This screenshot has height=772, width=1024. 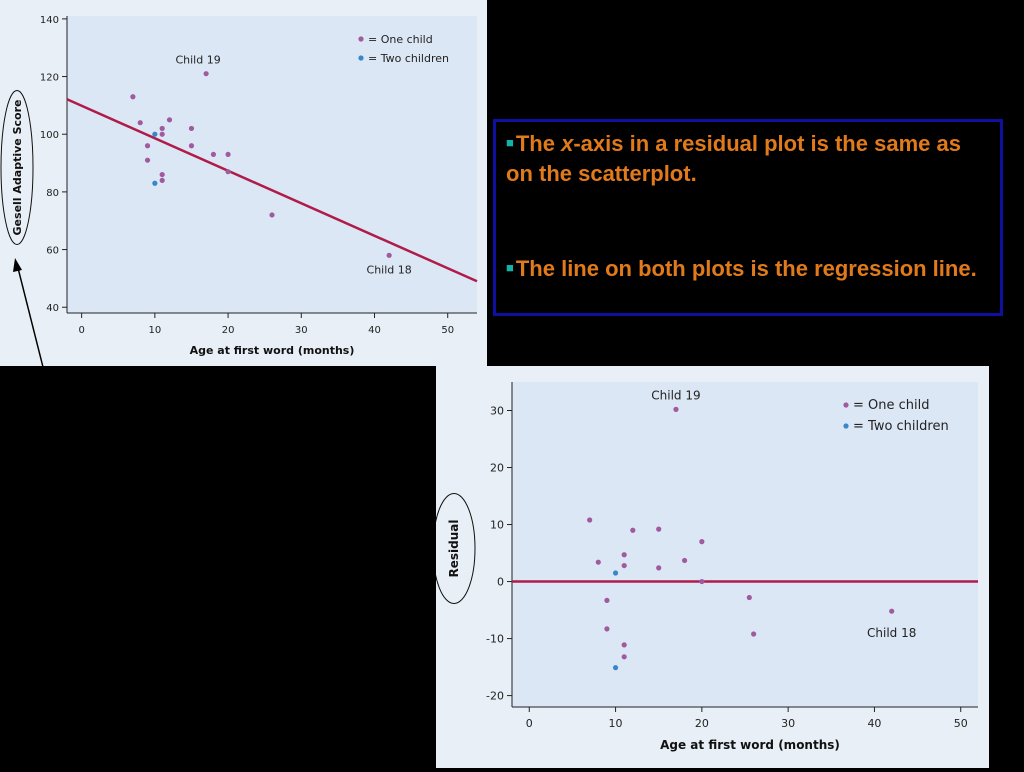 I want to click on regression-line, so click(x=272, y=190).